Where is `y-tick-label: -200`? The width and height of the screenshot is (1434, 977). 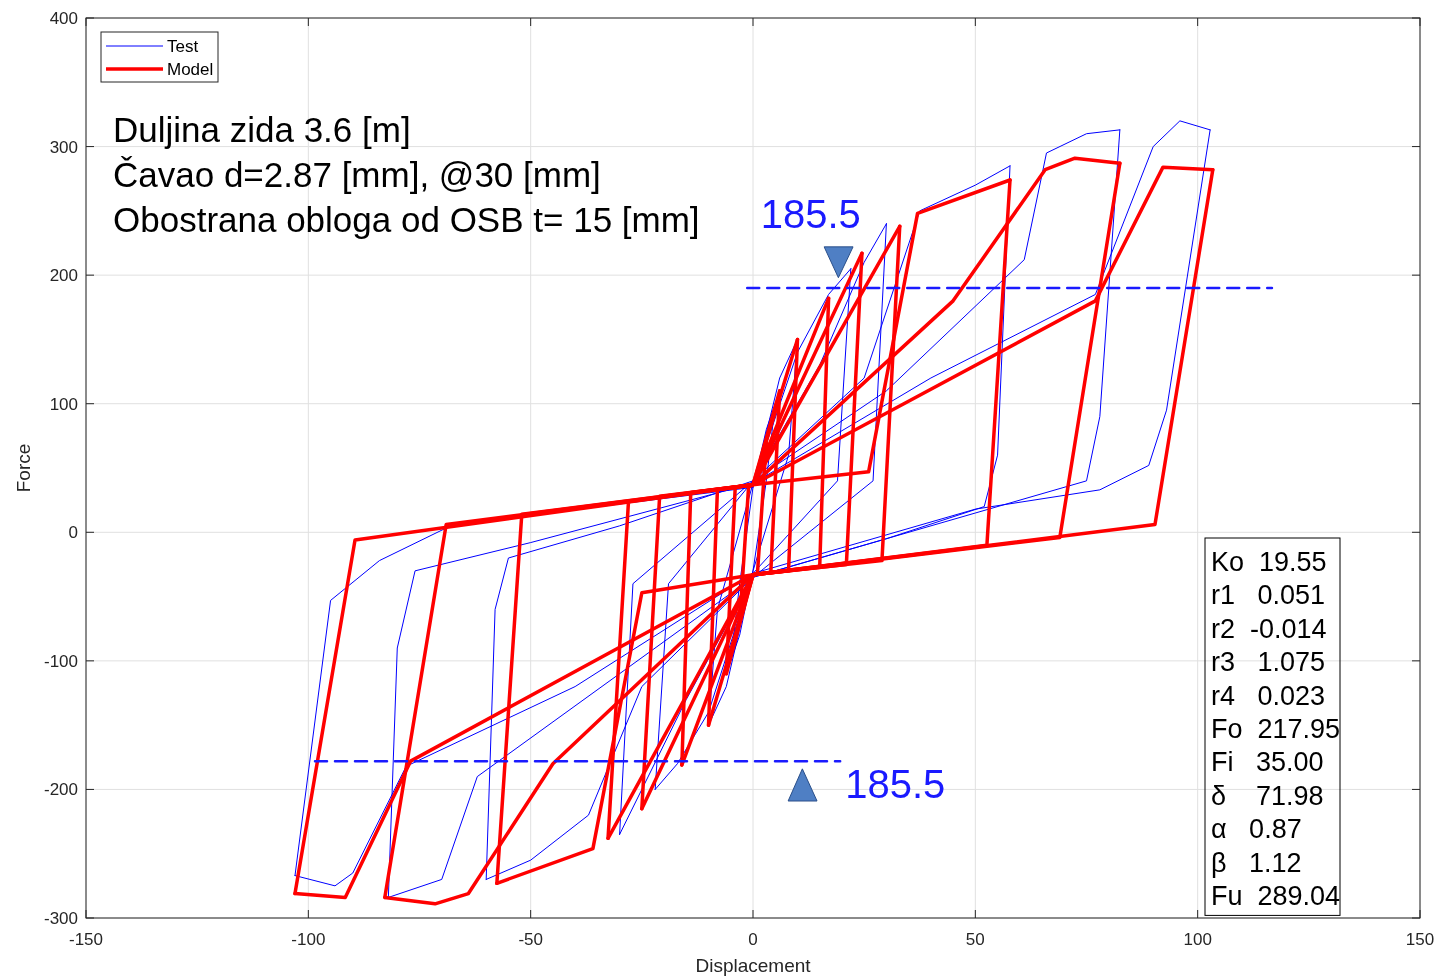 y-tick-label: -200 is located at coordinates (60, 790).